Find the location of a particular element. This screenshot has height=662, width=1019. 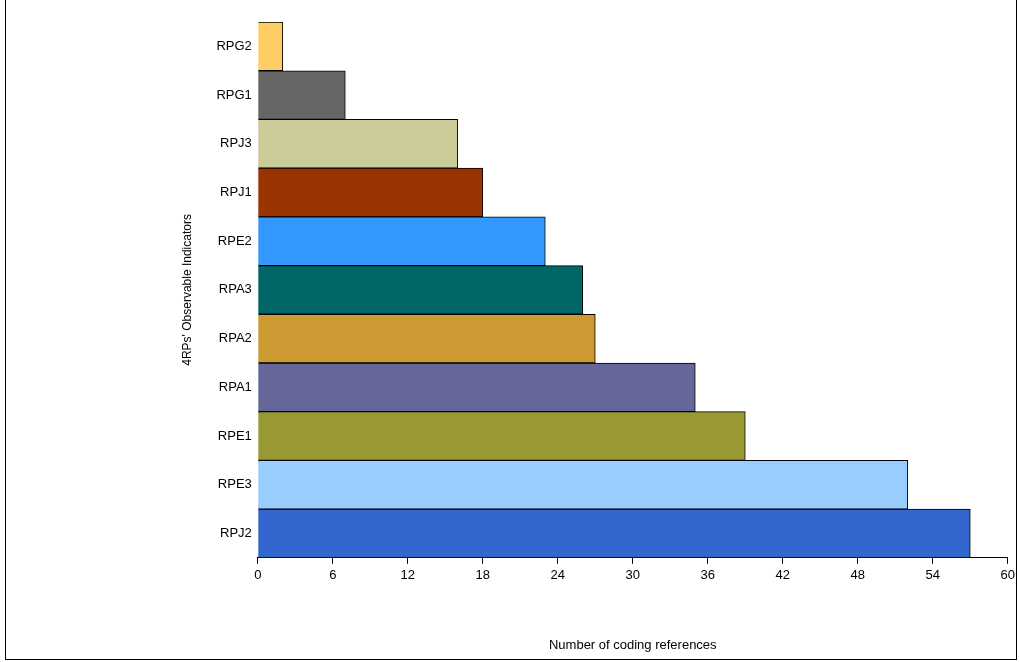

x-tick-label: 54 is located at coordinates (933, 575).